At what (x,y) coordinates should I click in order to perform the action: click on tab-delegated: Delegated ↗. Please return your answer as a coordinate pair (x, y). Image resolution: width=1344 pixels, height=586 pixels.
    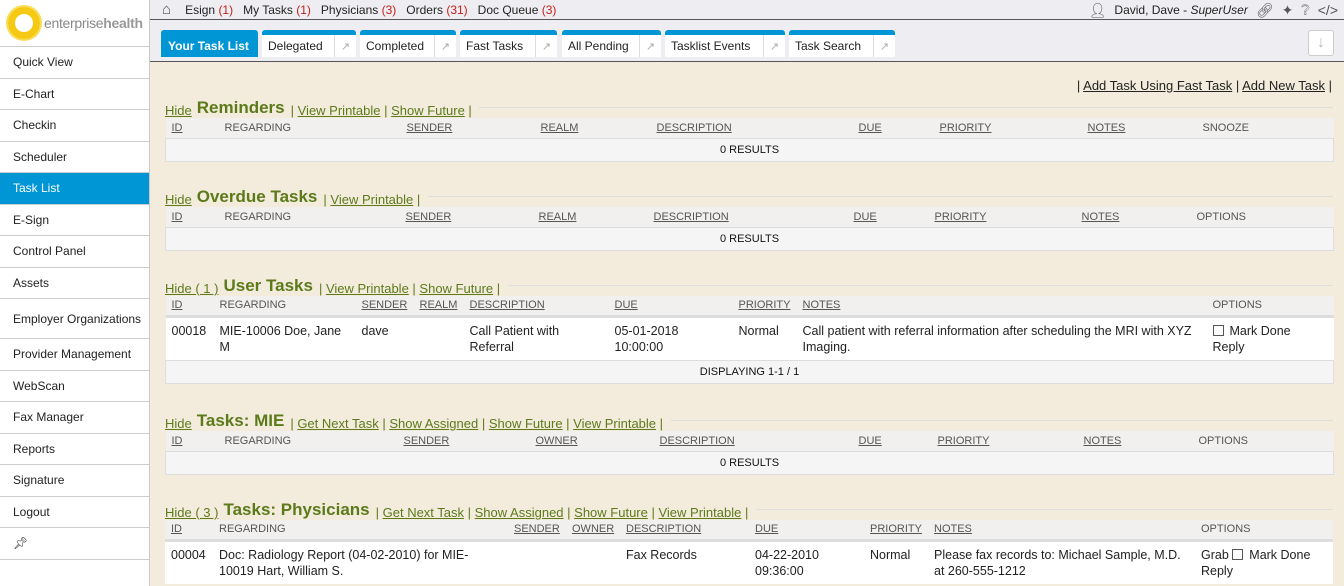
    Looking at the image, I should click on (309, 43).